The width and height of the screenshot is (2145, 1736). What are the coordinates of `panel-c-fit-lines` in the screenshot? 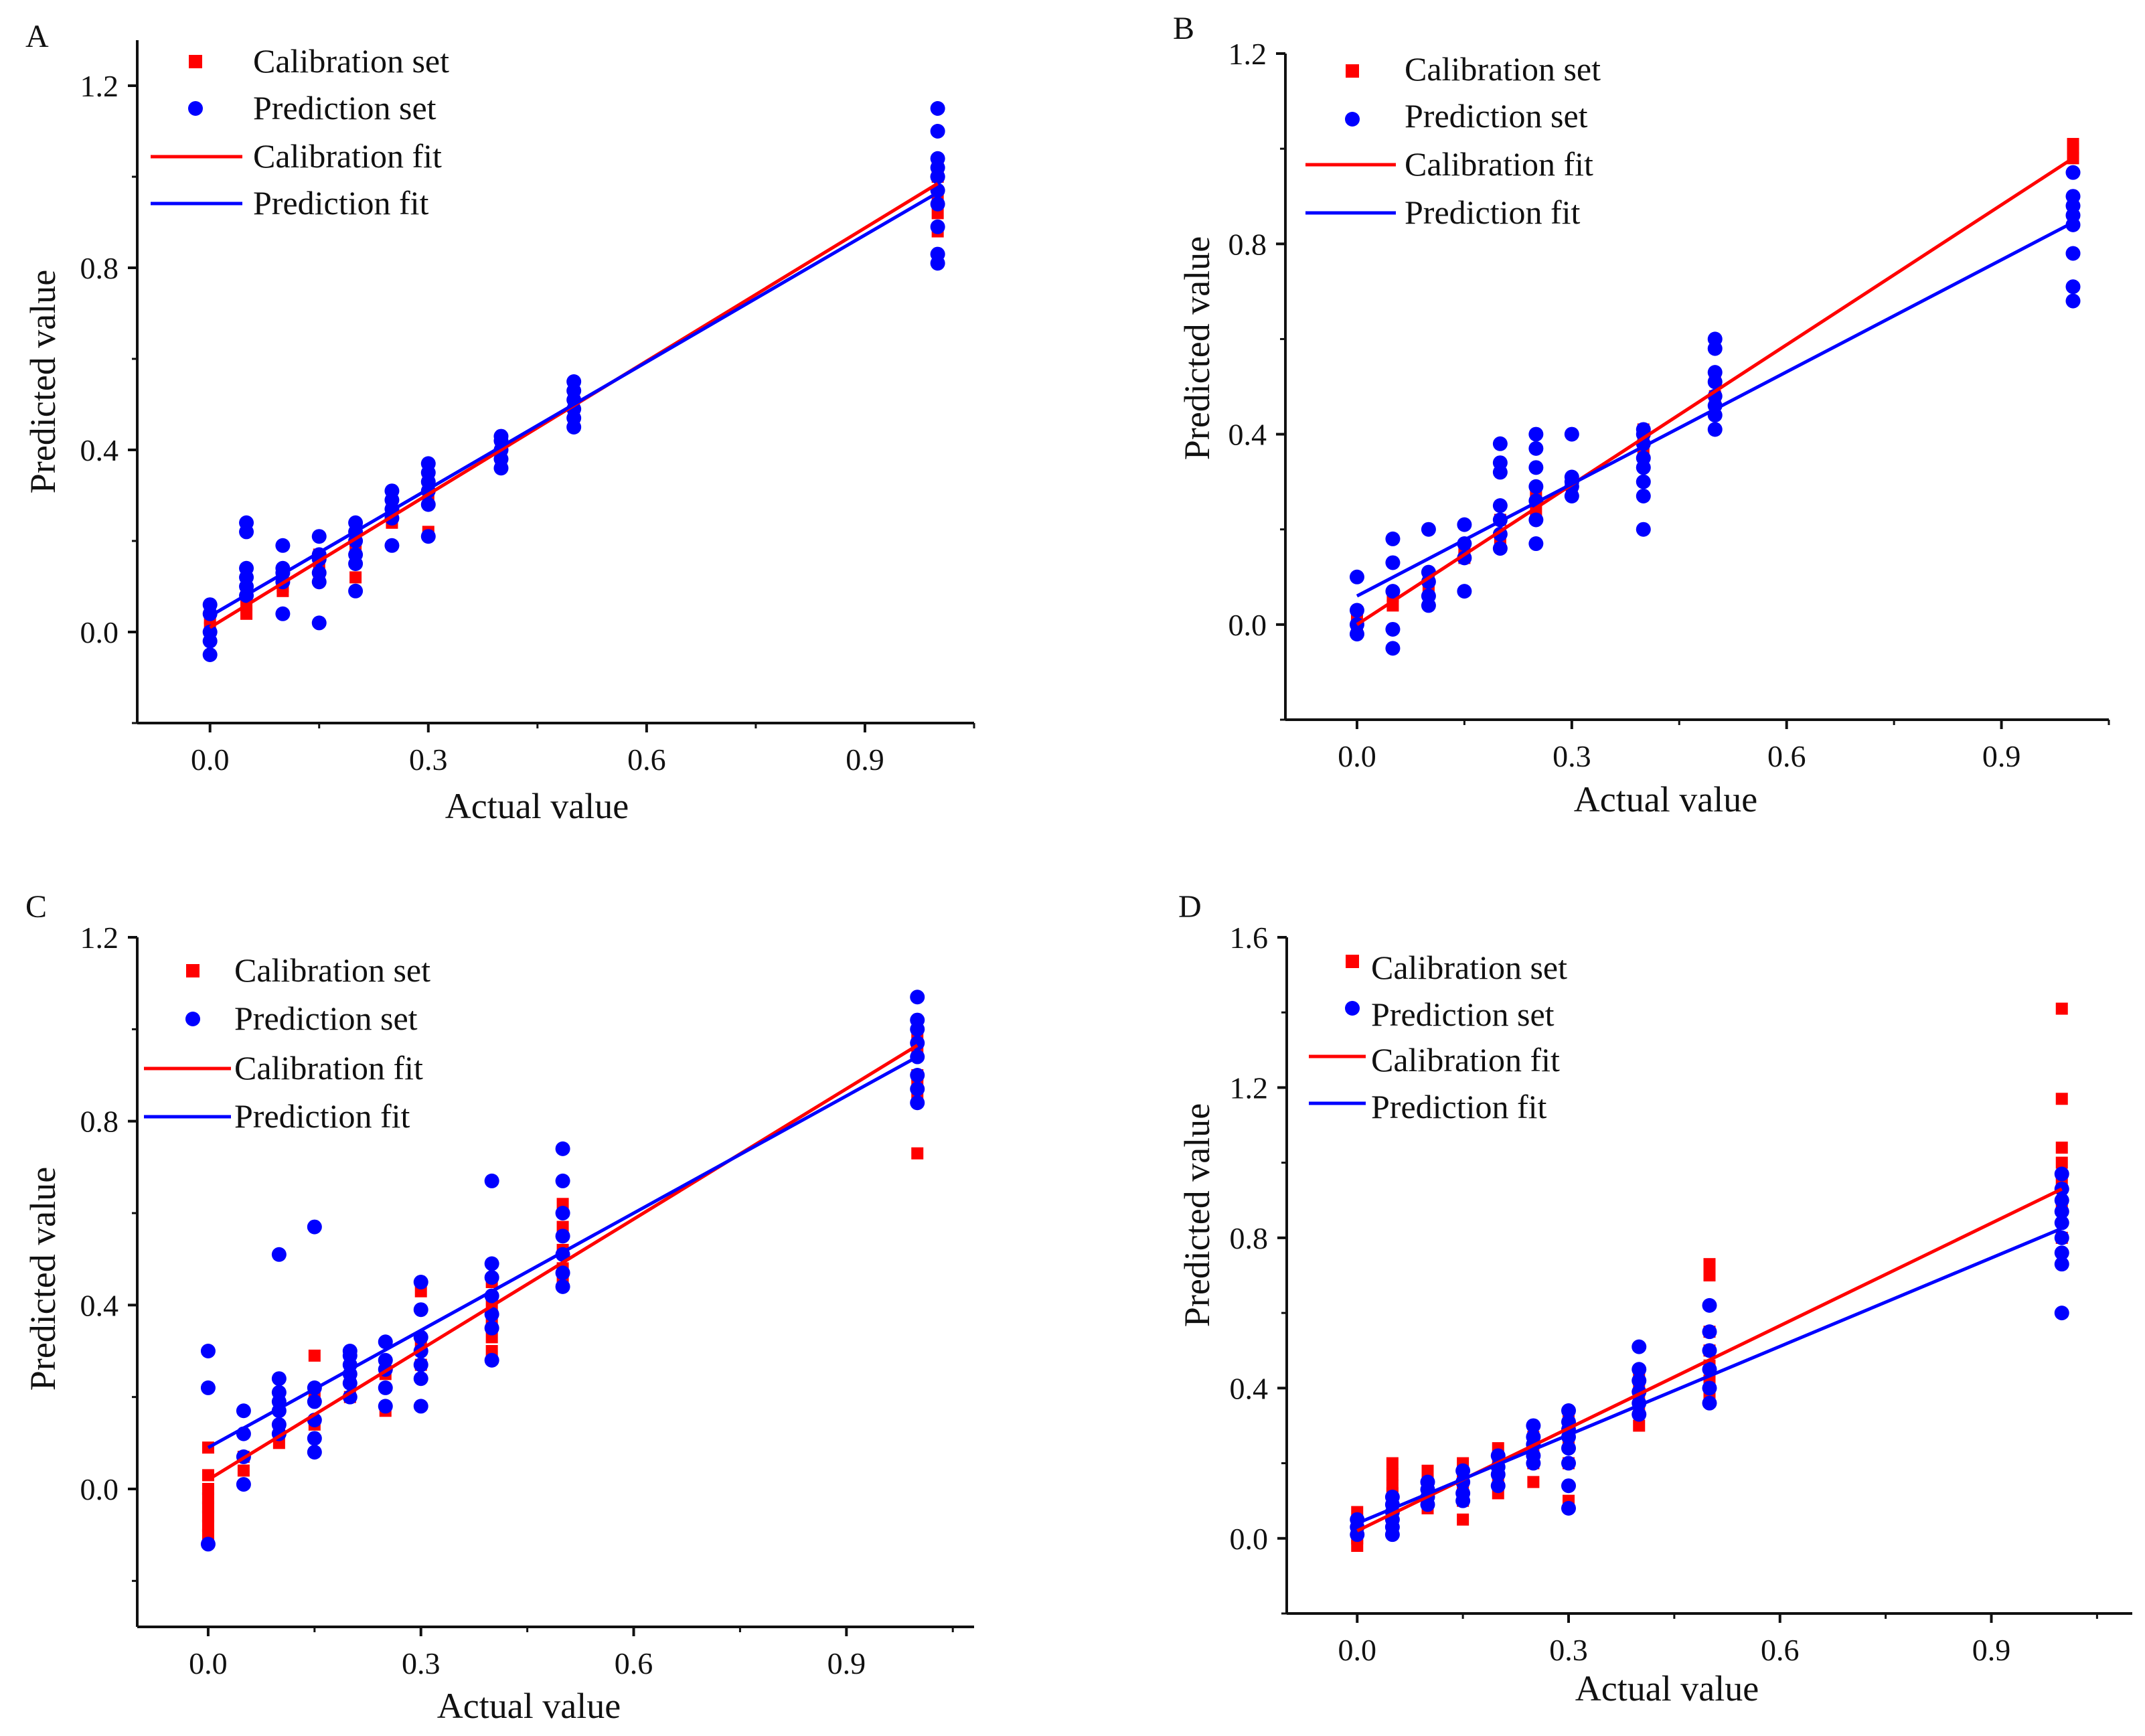 It's located at (563, 1263).